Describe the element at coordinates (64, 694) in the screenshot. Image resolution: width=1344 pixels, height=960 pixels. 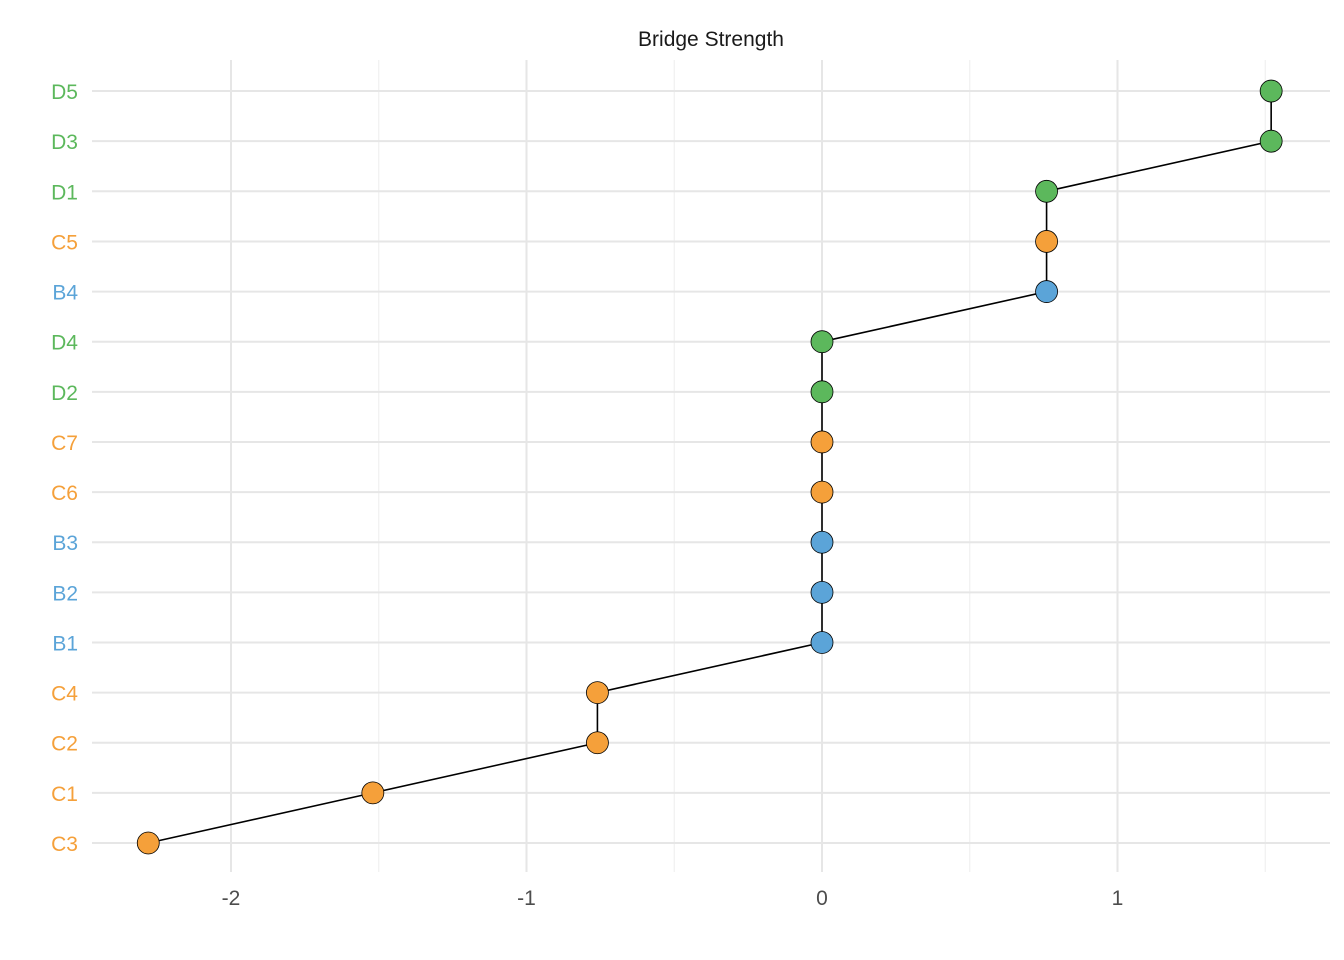
I see `y-tick-label: C4` at that location.